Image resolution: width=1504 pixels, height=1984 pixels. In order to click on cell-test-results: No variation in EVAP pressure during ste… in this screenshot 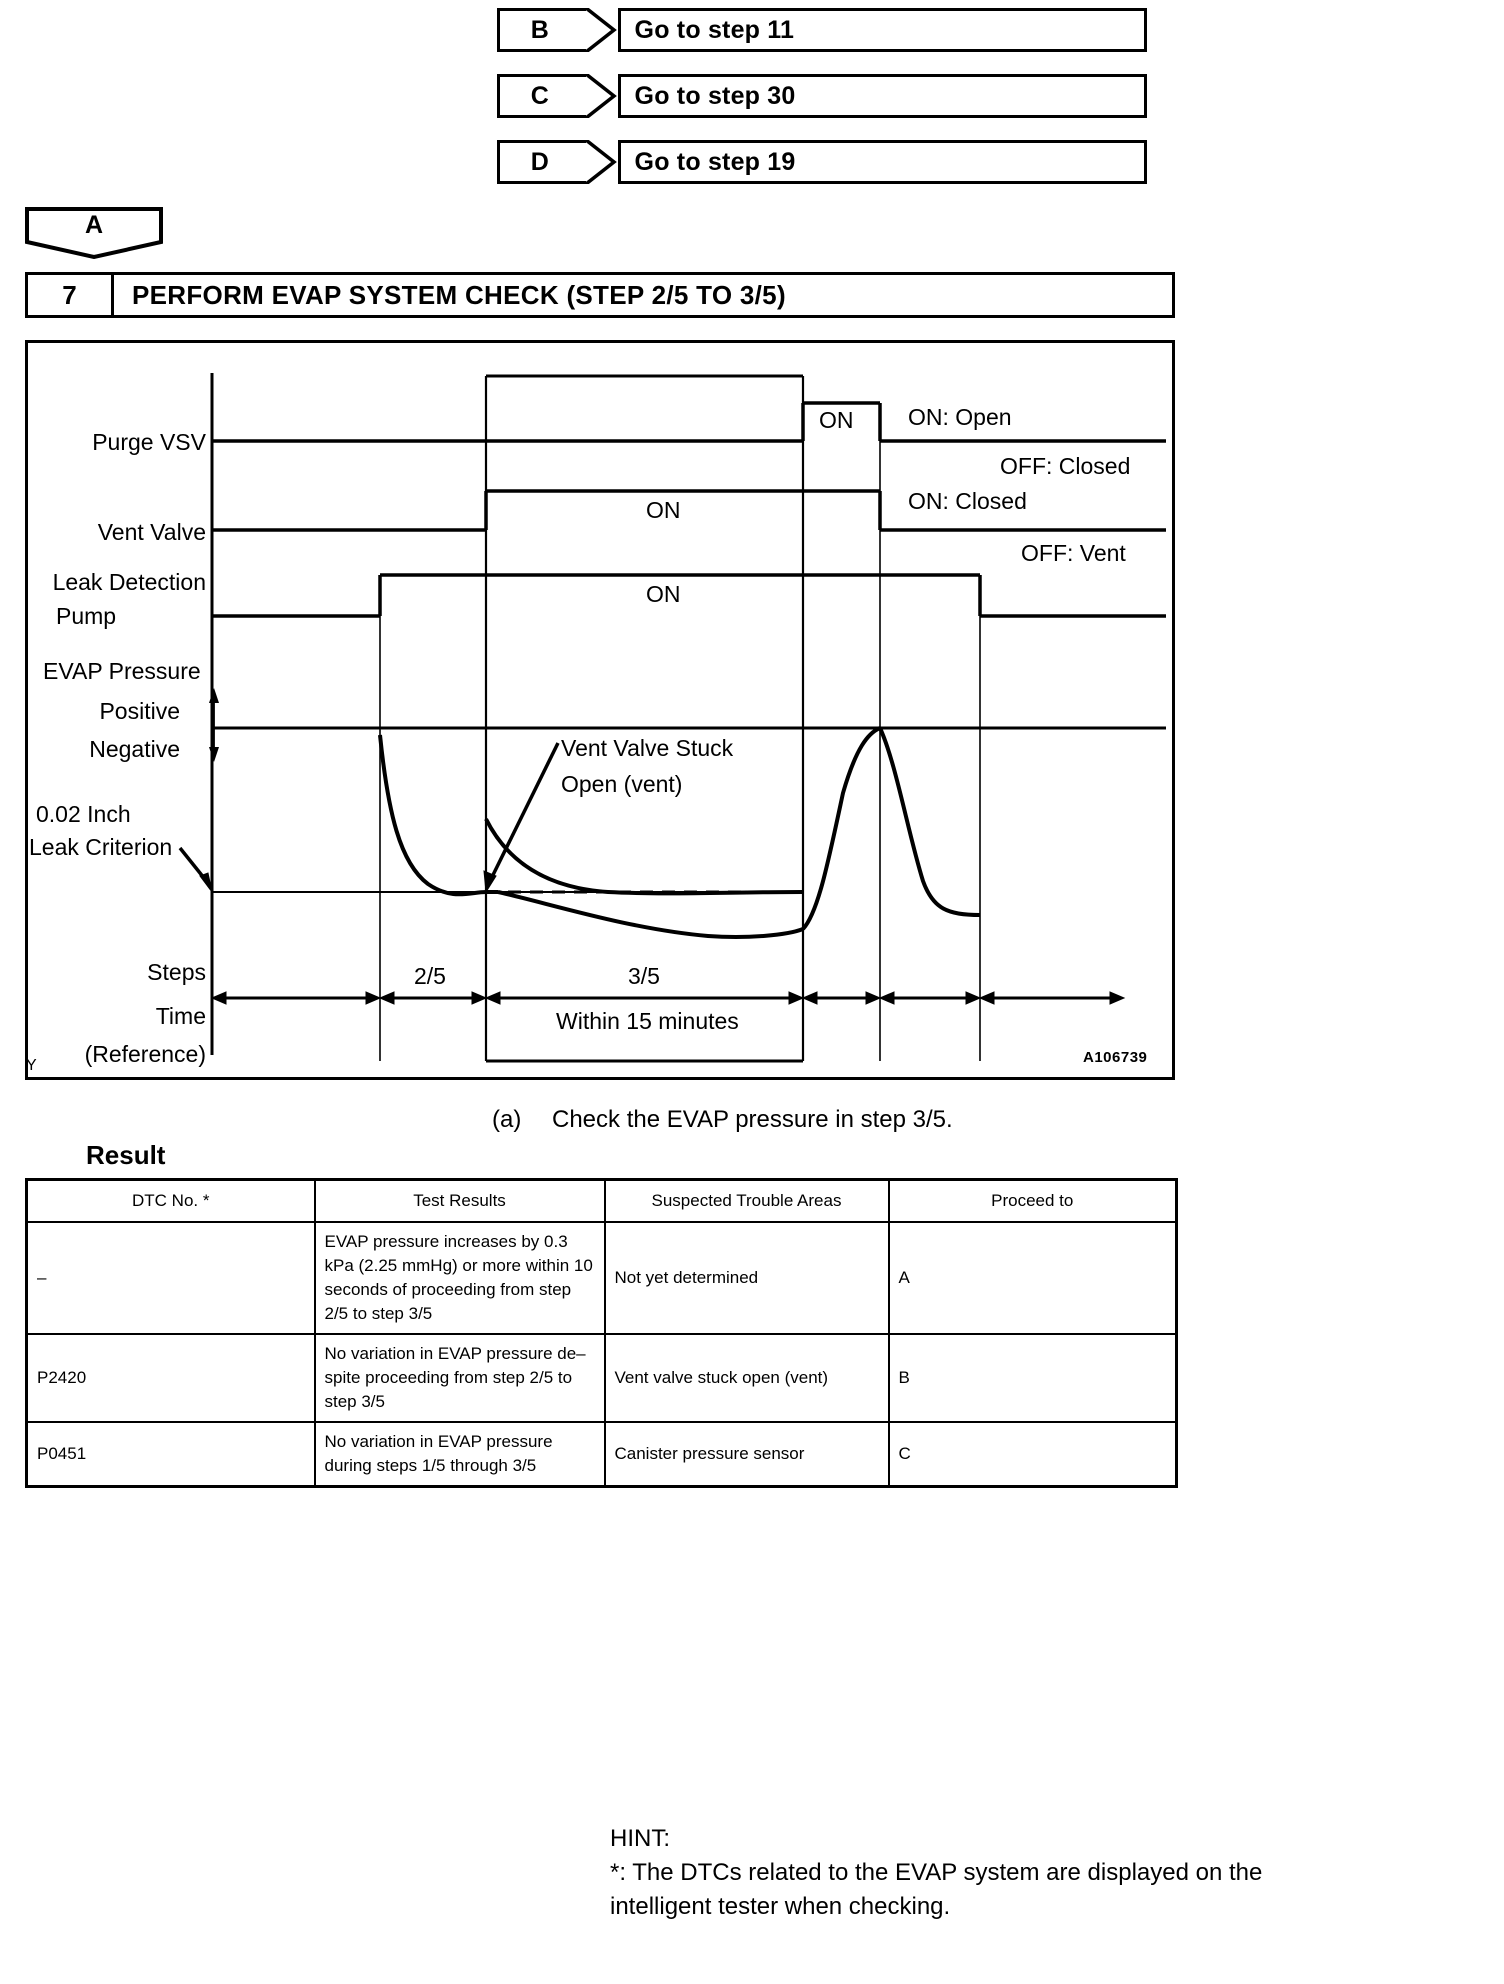, I will do `click(459, 1454)`.